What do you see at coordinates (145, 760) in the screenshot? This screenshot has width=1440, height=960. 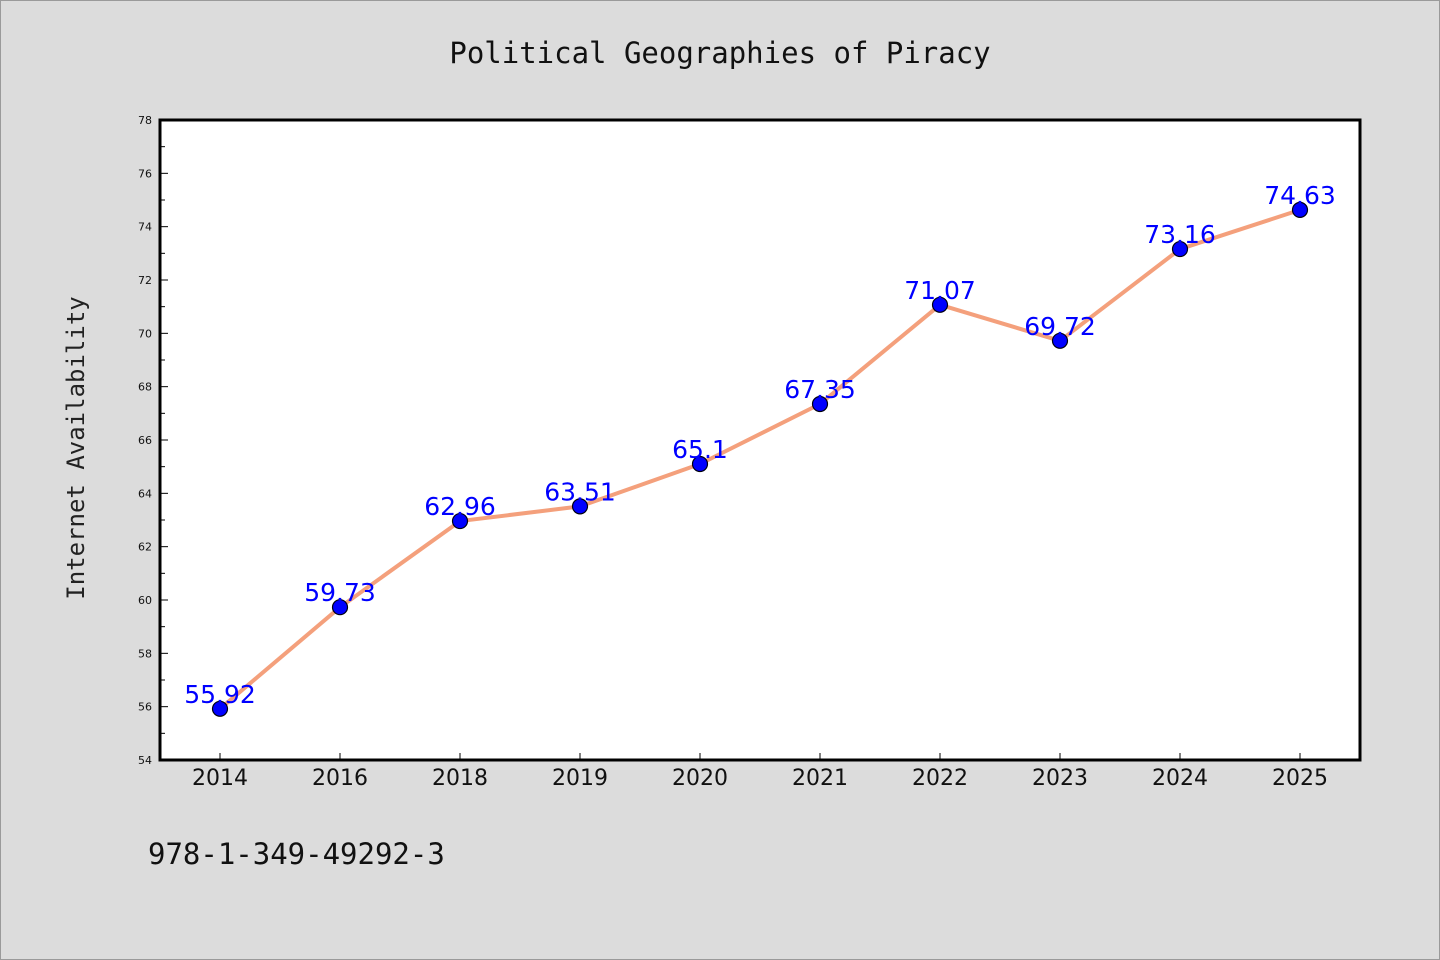 I see `y-tick-label: 54` at bounding box center [145, 760].